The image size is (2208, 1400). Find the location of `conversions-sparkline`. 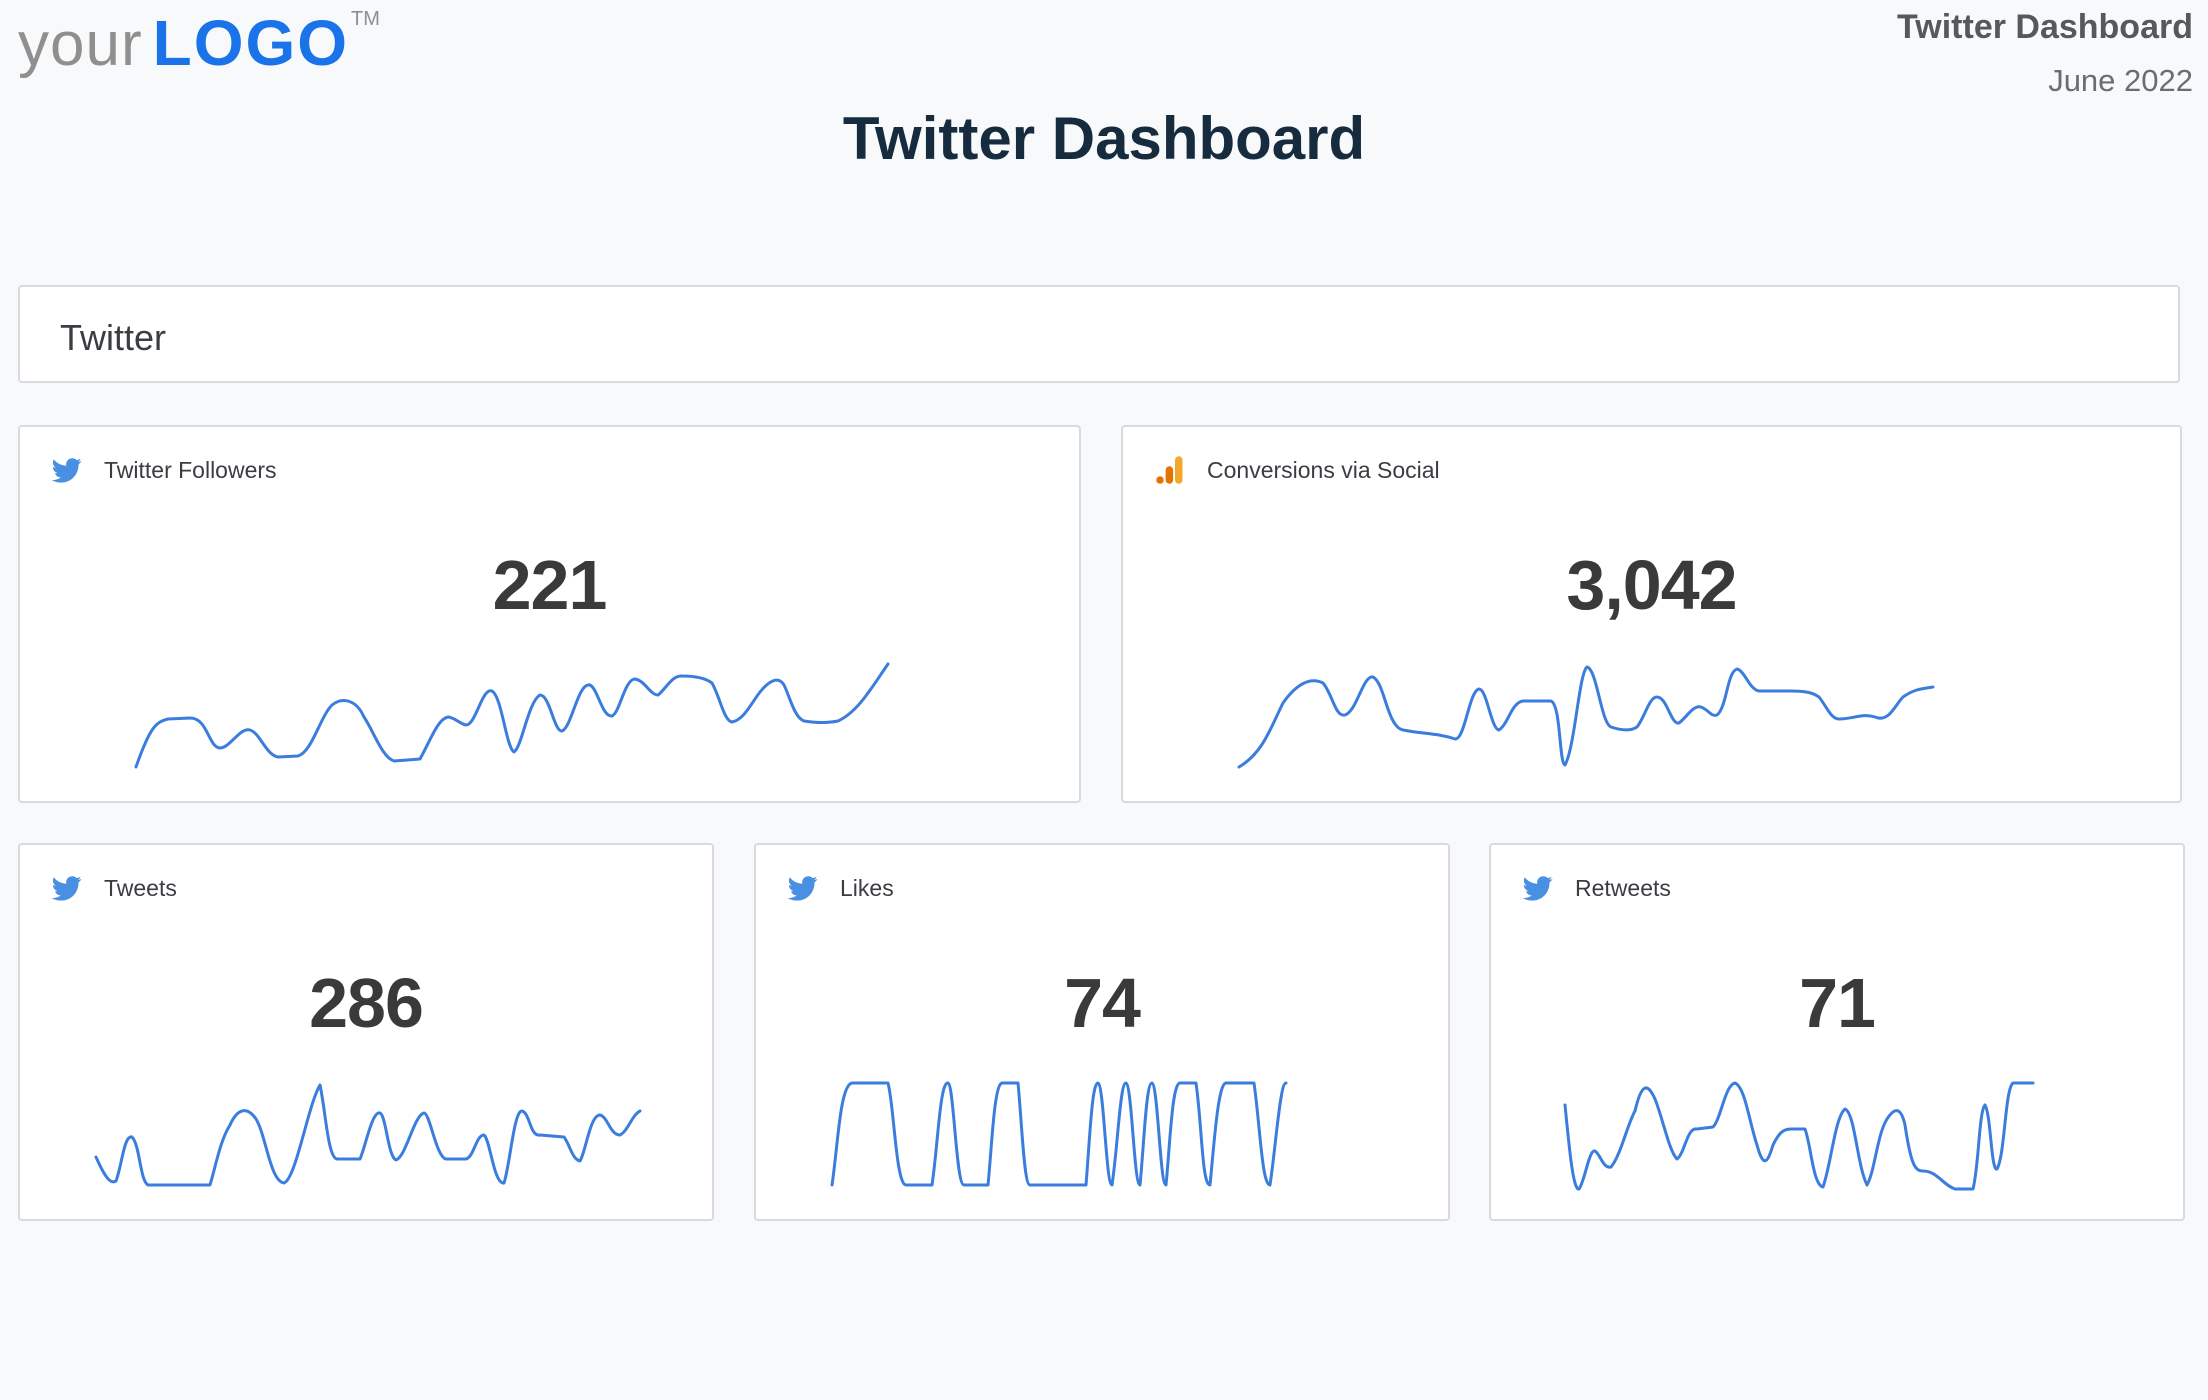

conversions-sparkline is located at coordinates (1586, 717).